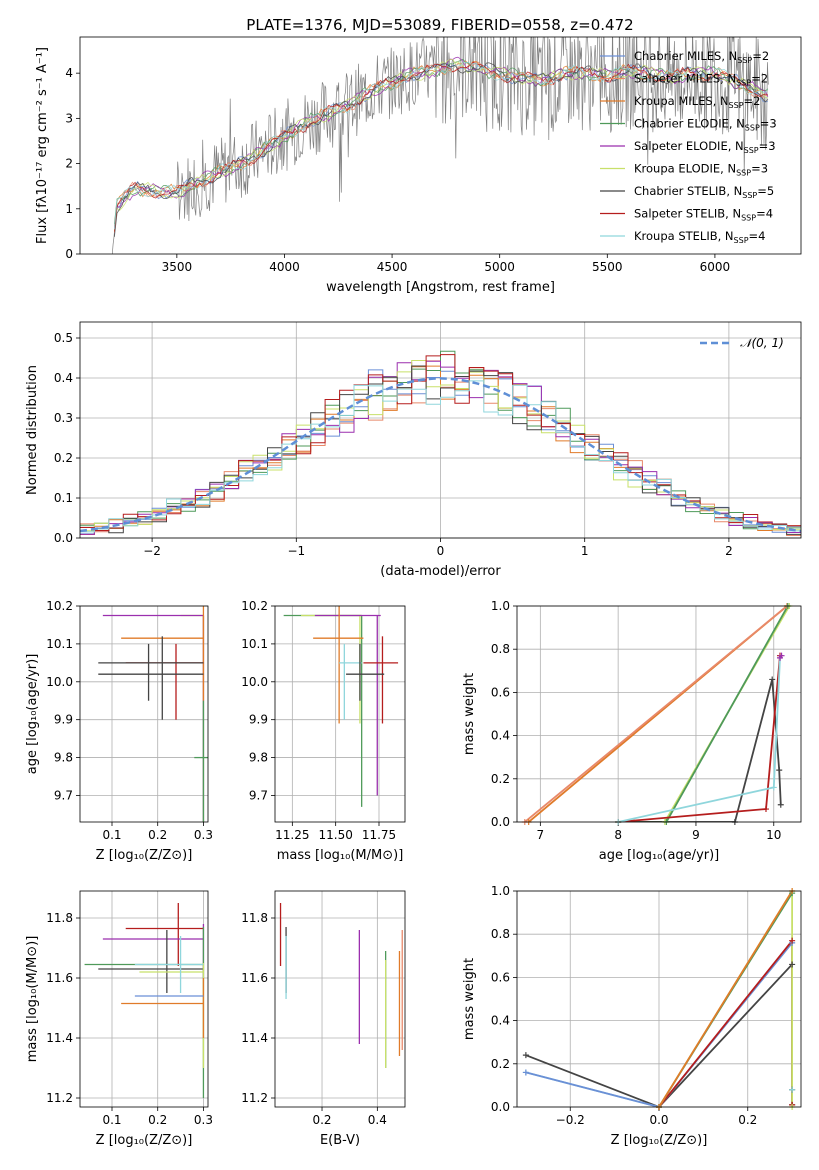 This screenshot has height=1170, width=819. I want to click on mass_weight_vs_Z-series-line, so click(725, 999).